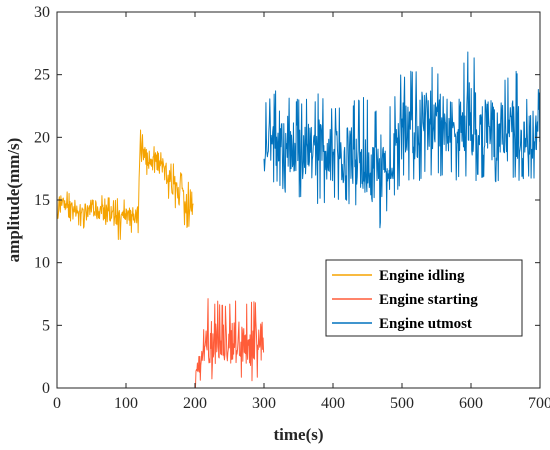  I want to click on x-tick-label: 600, so click(471, 403).